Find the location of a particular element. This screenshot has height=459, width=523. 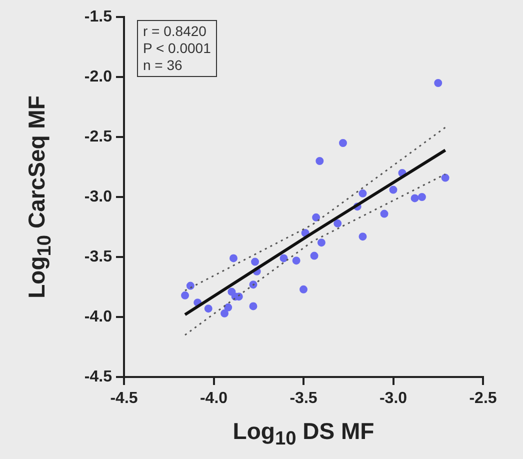

x-tick-label: -4.0 is located at coordinates (214, 399).